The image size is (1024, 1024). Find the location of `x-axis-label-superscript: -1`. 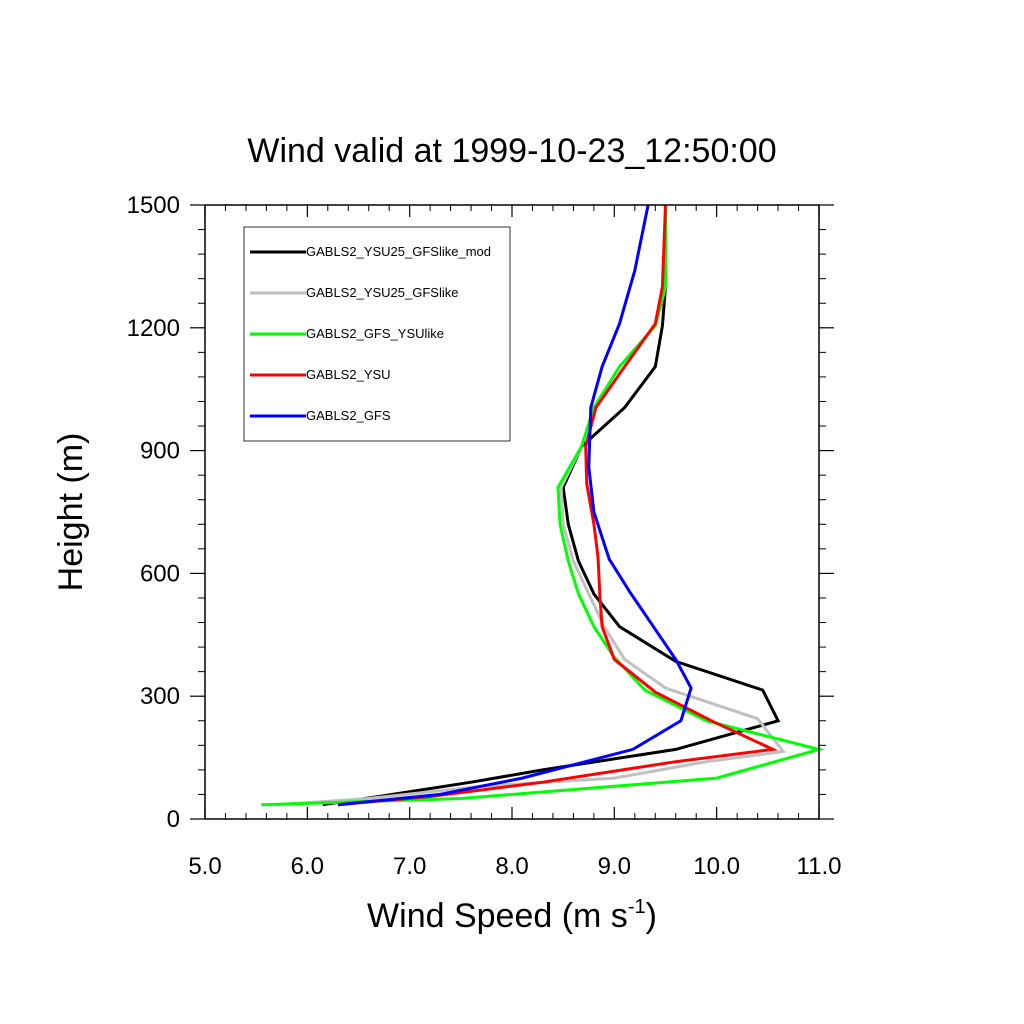

x-axis-label-superscript: -1 is located at coordinates (637, 907).